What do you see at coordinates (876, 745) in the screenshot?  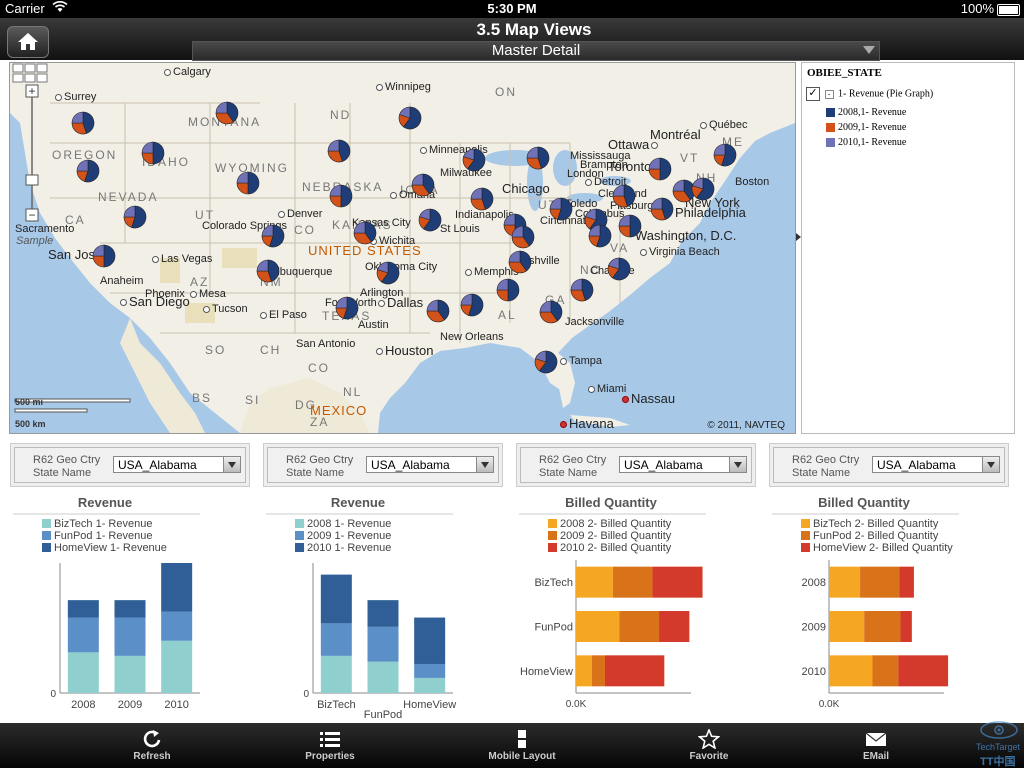 I see `email-button: EMail` at bounding box center [876, 745].